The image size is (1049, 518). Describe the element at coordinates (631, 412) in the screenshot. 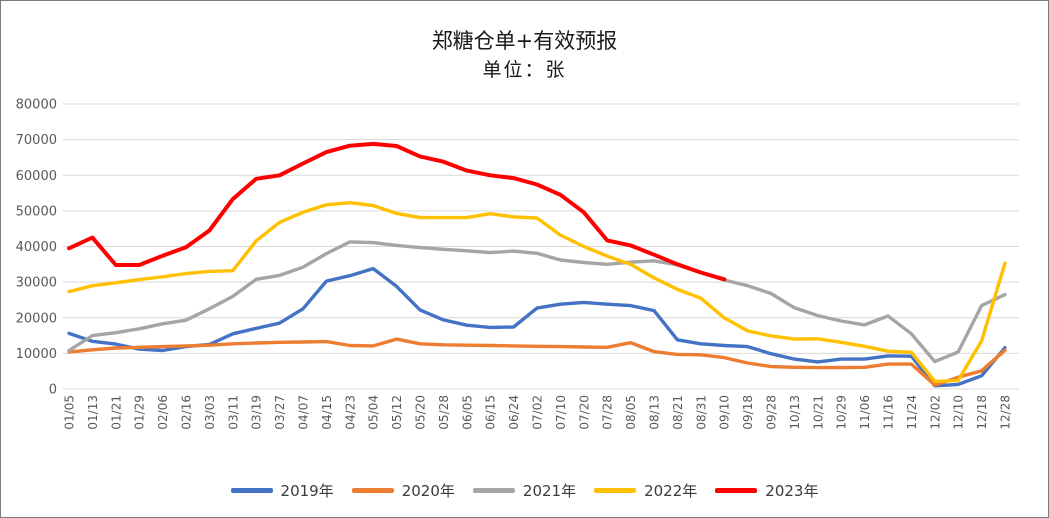

I see `x-tick-label: 08/05` at that location.